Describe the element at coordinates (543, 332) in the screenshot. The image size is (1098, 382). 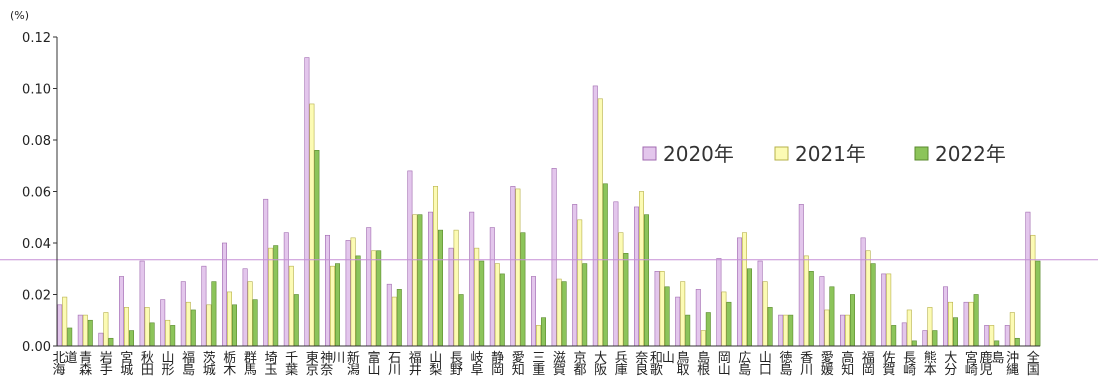
I see `bar-2022年-三重` at that location.